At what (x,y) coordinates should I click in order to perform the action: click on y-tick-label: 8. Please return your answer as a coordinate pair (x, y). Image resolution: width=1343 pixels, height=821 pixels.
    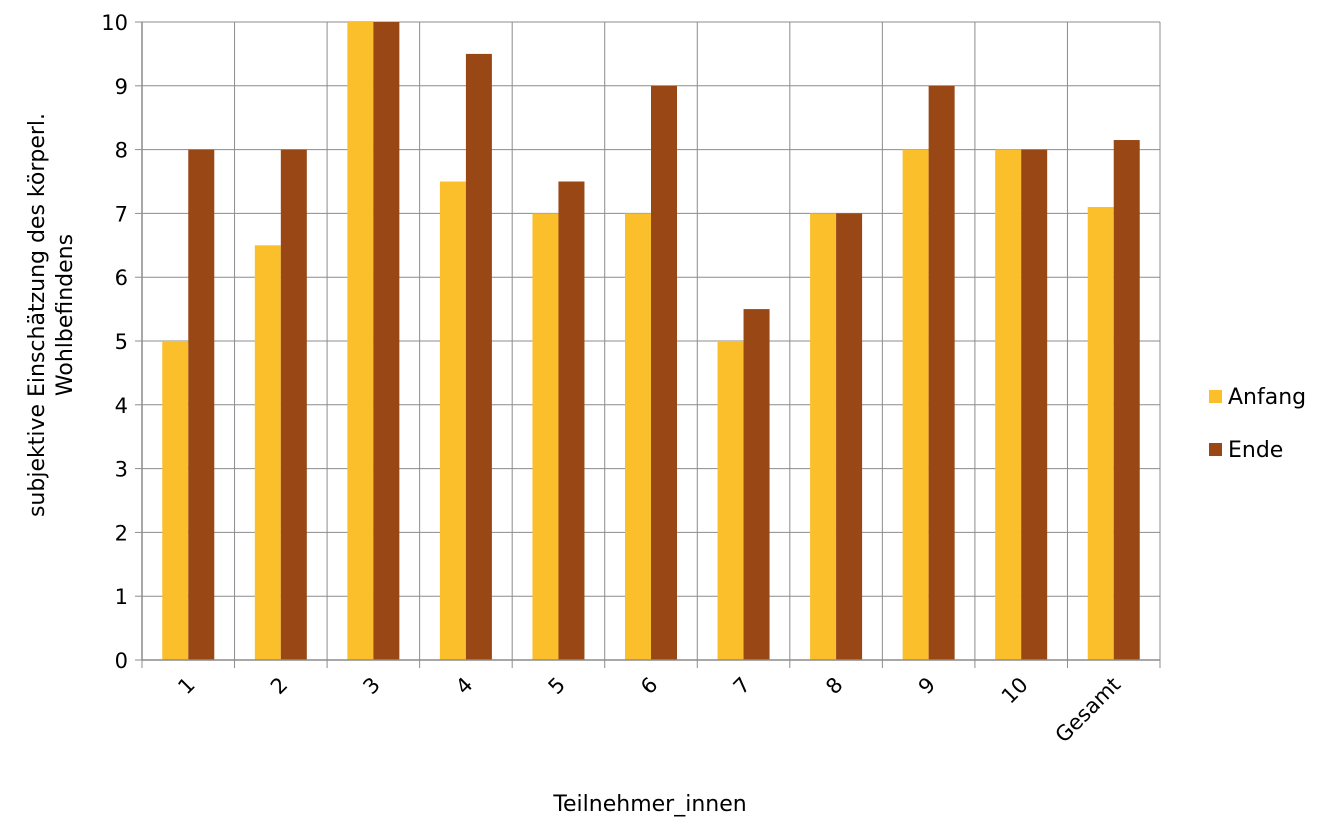
    Looking at the image, I should click on (121, 151).